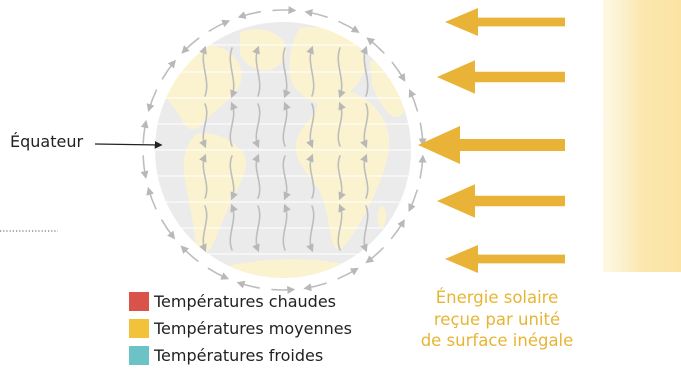  I want to click on hot-swatch, so click(139, 301).